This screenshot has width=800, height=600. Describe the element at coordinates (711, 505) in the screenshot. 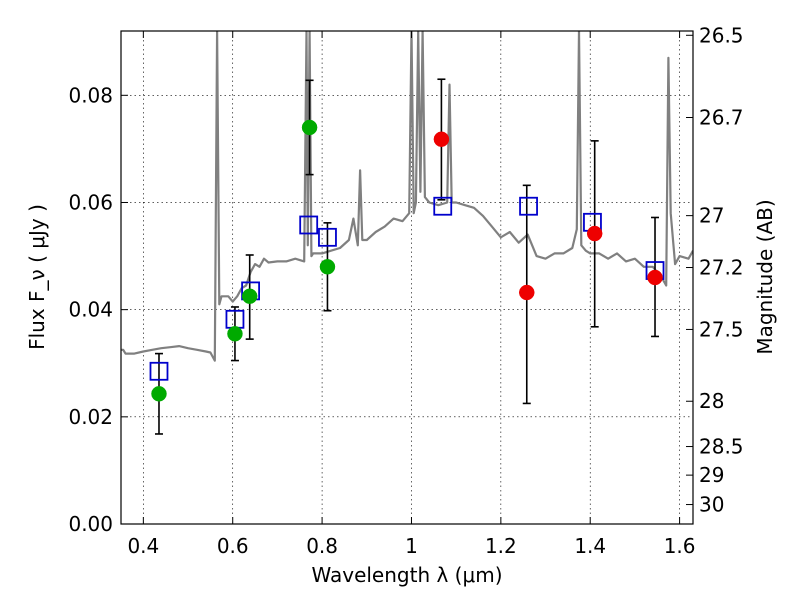

I see `mag-tick-label: 30` at that location.